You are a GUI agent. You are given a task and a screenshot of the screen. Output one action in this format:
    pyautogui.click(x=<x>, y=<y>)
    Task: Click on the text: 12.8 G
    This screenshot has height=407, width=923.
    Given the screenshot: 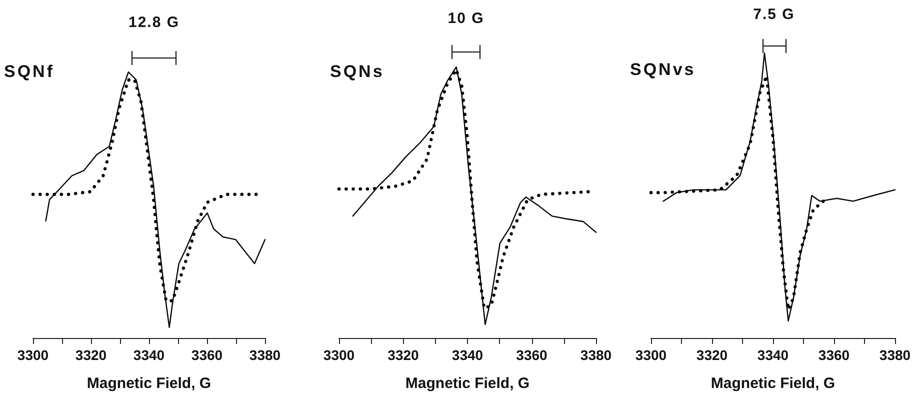 What is the action you would take?
    pyautogui.click(x=154, y=22)
    